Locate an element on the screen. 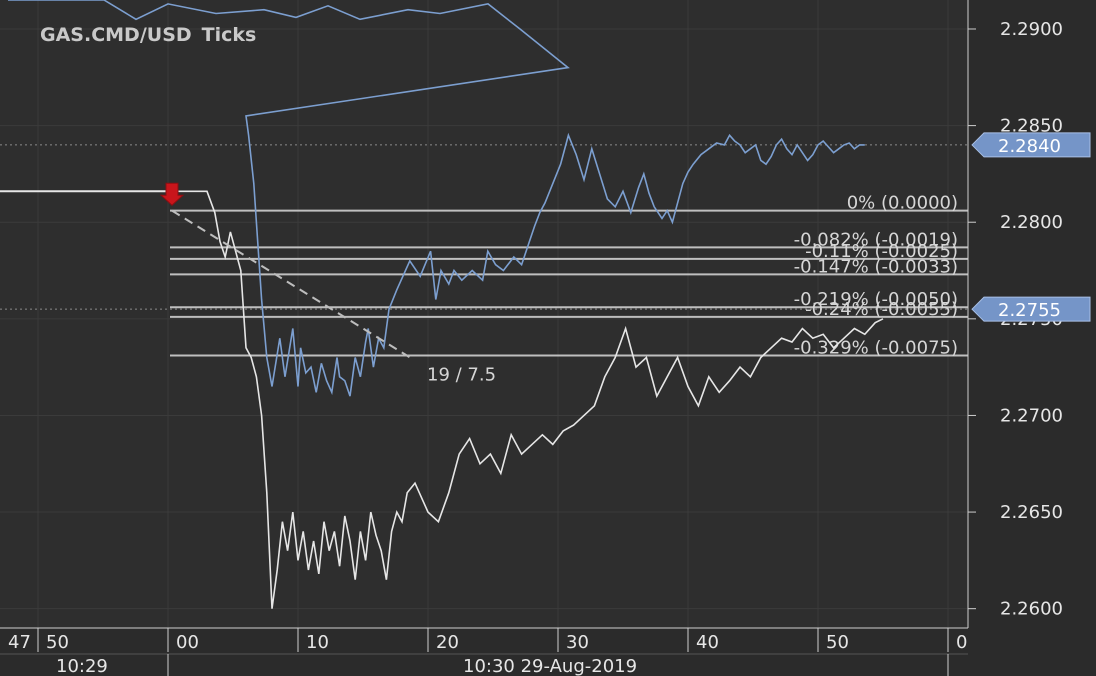 This screenshot has width=1096, height=676. price-tag-label: 2.2840 is located at coordinates (1029, 146).